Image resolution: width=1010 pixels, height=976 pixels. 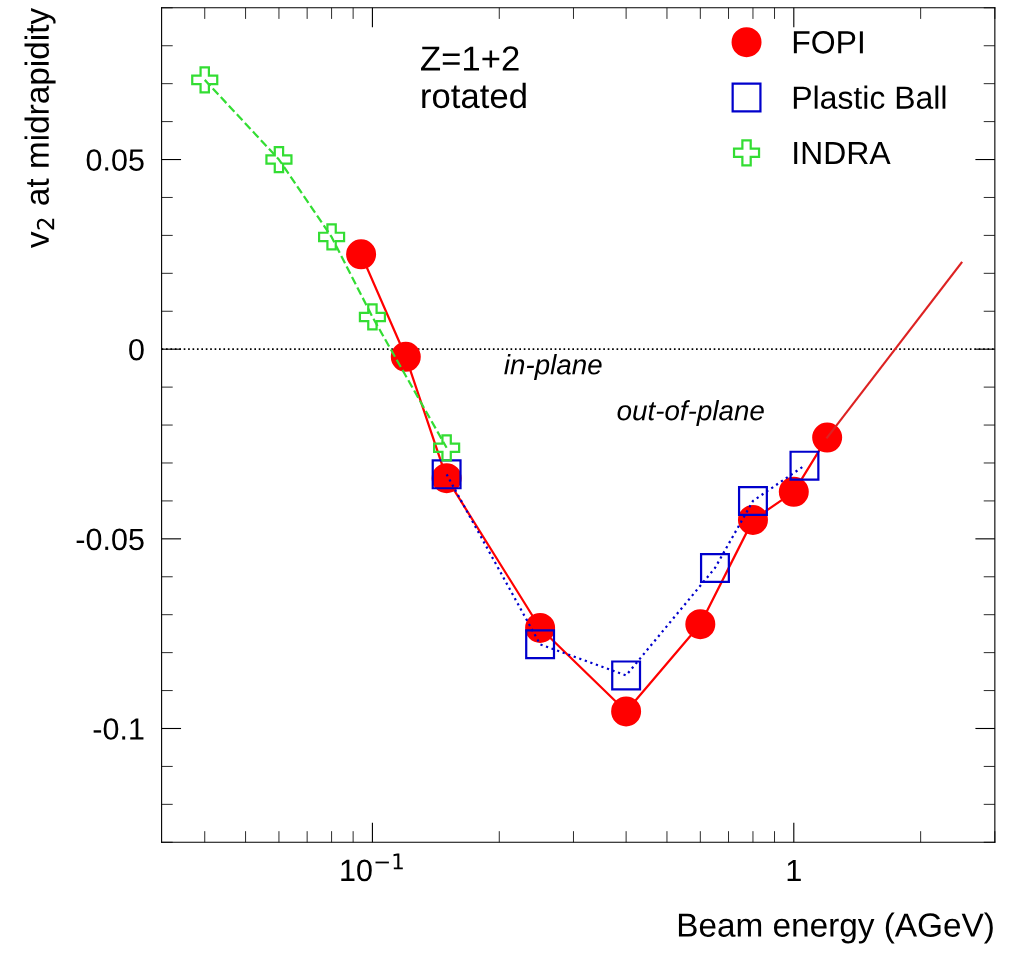 What do you see at coordinates (869, 97) in the screenshot?
I see `legend-label: Plastic Ball` at bounding box center [869, 97].